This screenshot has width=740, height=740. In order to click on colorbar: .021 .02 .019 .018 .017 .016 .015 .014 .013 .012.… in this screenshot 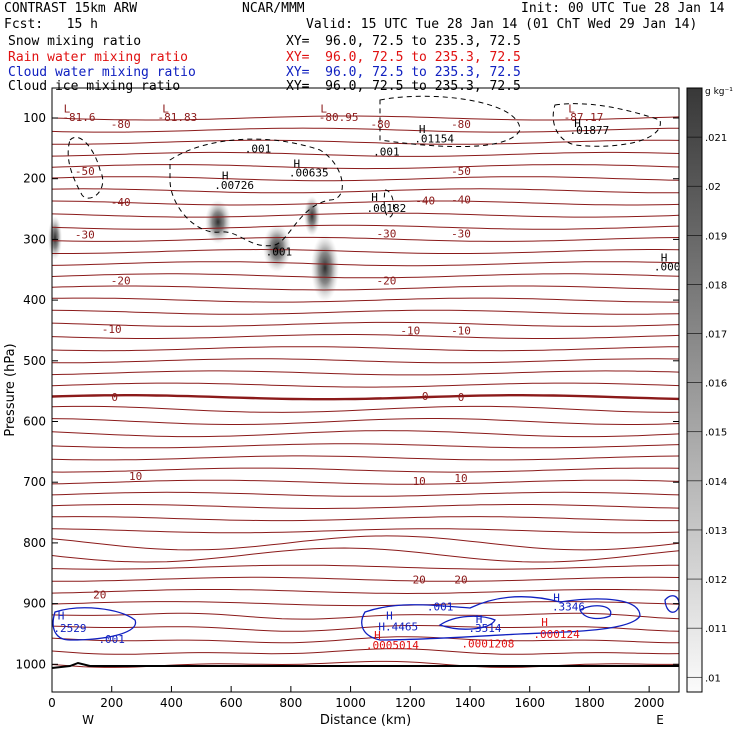, I will do `click(709, 390)`.